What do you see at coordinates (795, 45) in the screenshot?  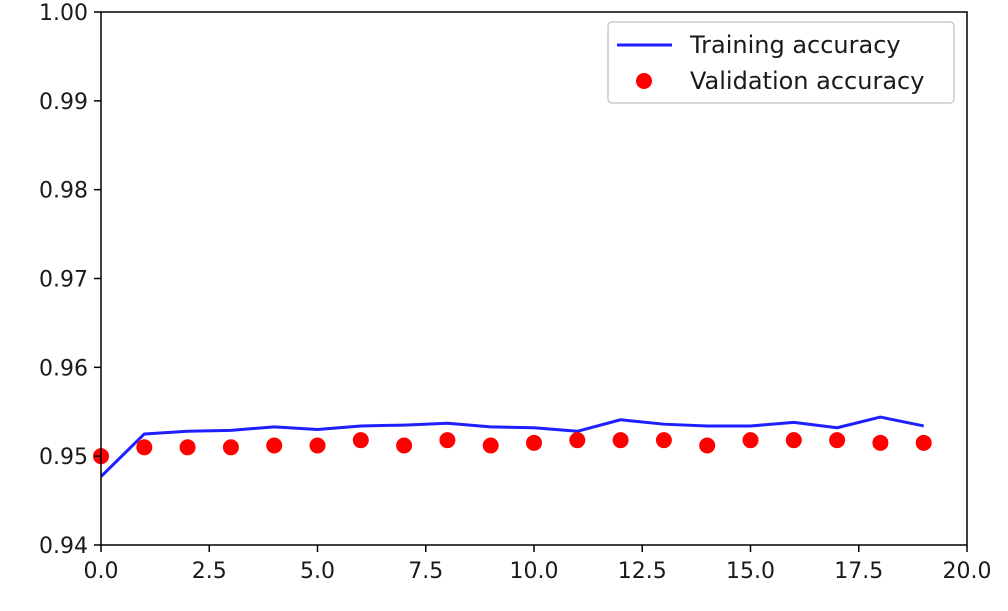 I see `legend-label: Training accuracy` at bounding box center [795, 45].